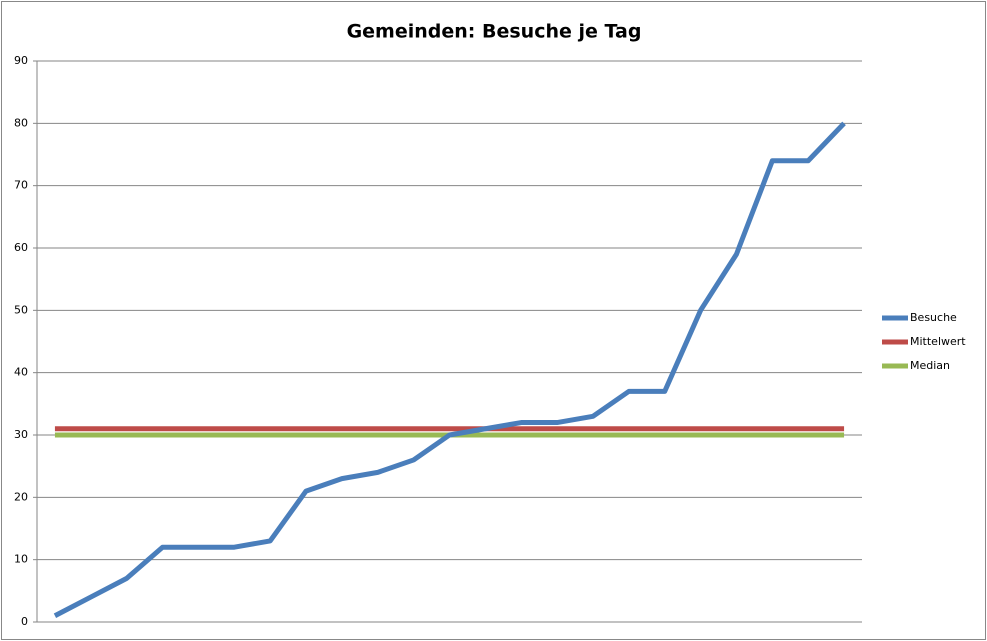 The image size is (987, 641). I want to click on y-tick-label: 90, so click(21, 60).